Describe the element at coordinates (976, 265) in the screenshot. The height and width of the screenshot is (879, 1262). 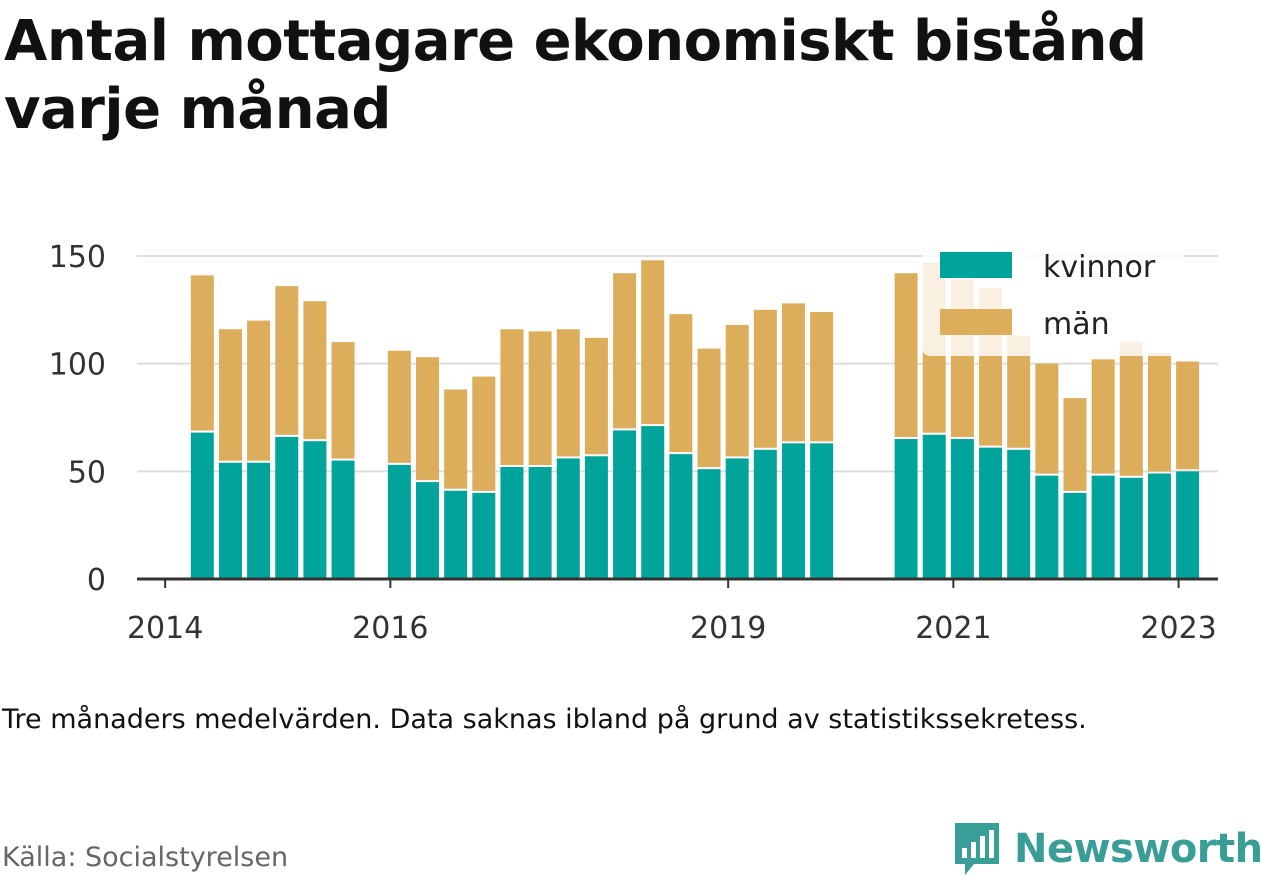
I see `legend-swatch-kvinnor` at that location.